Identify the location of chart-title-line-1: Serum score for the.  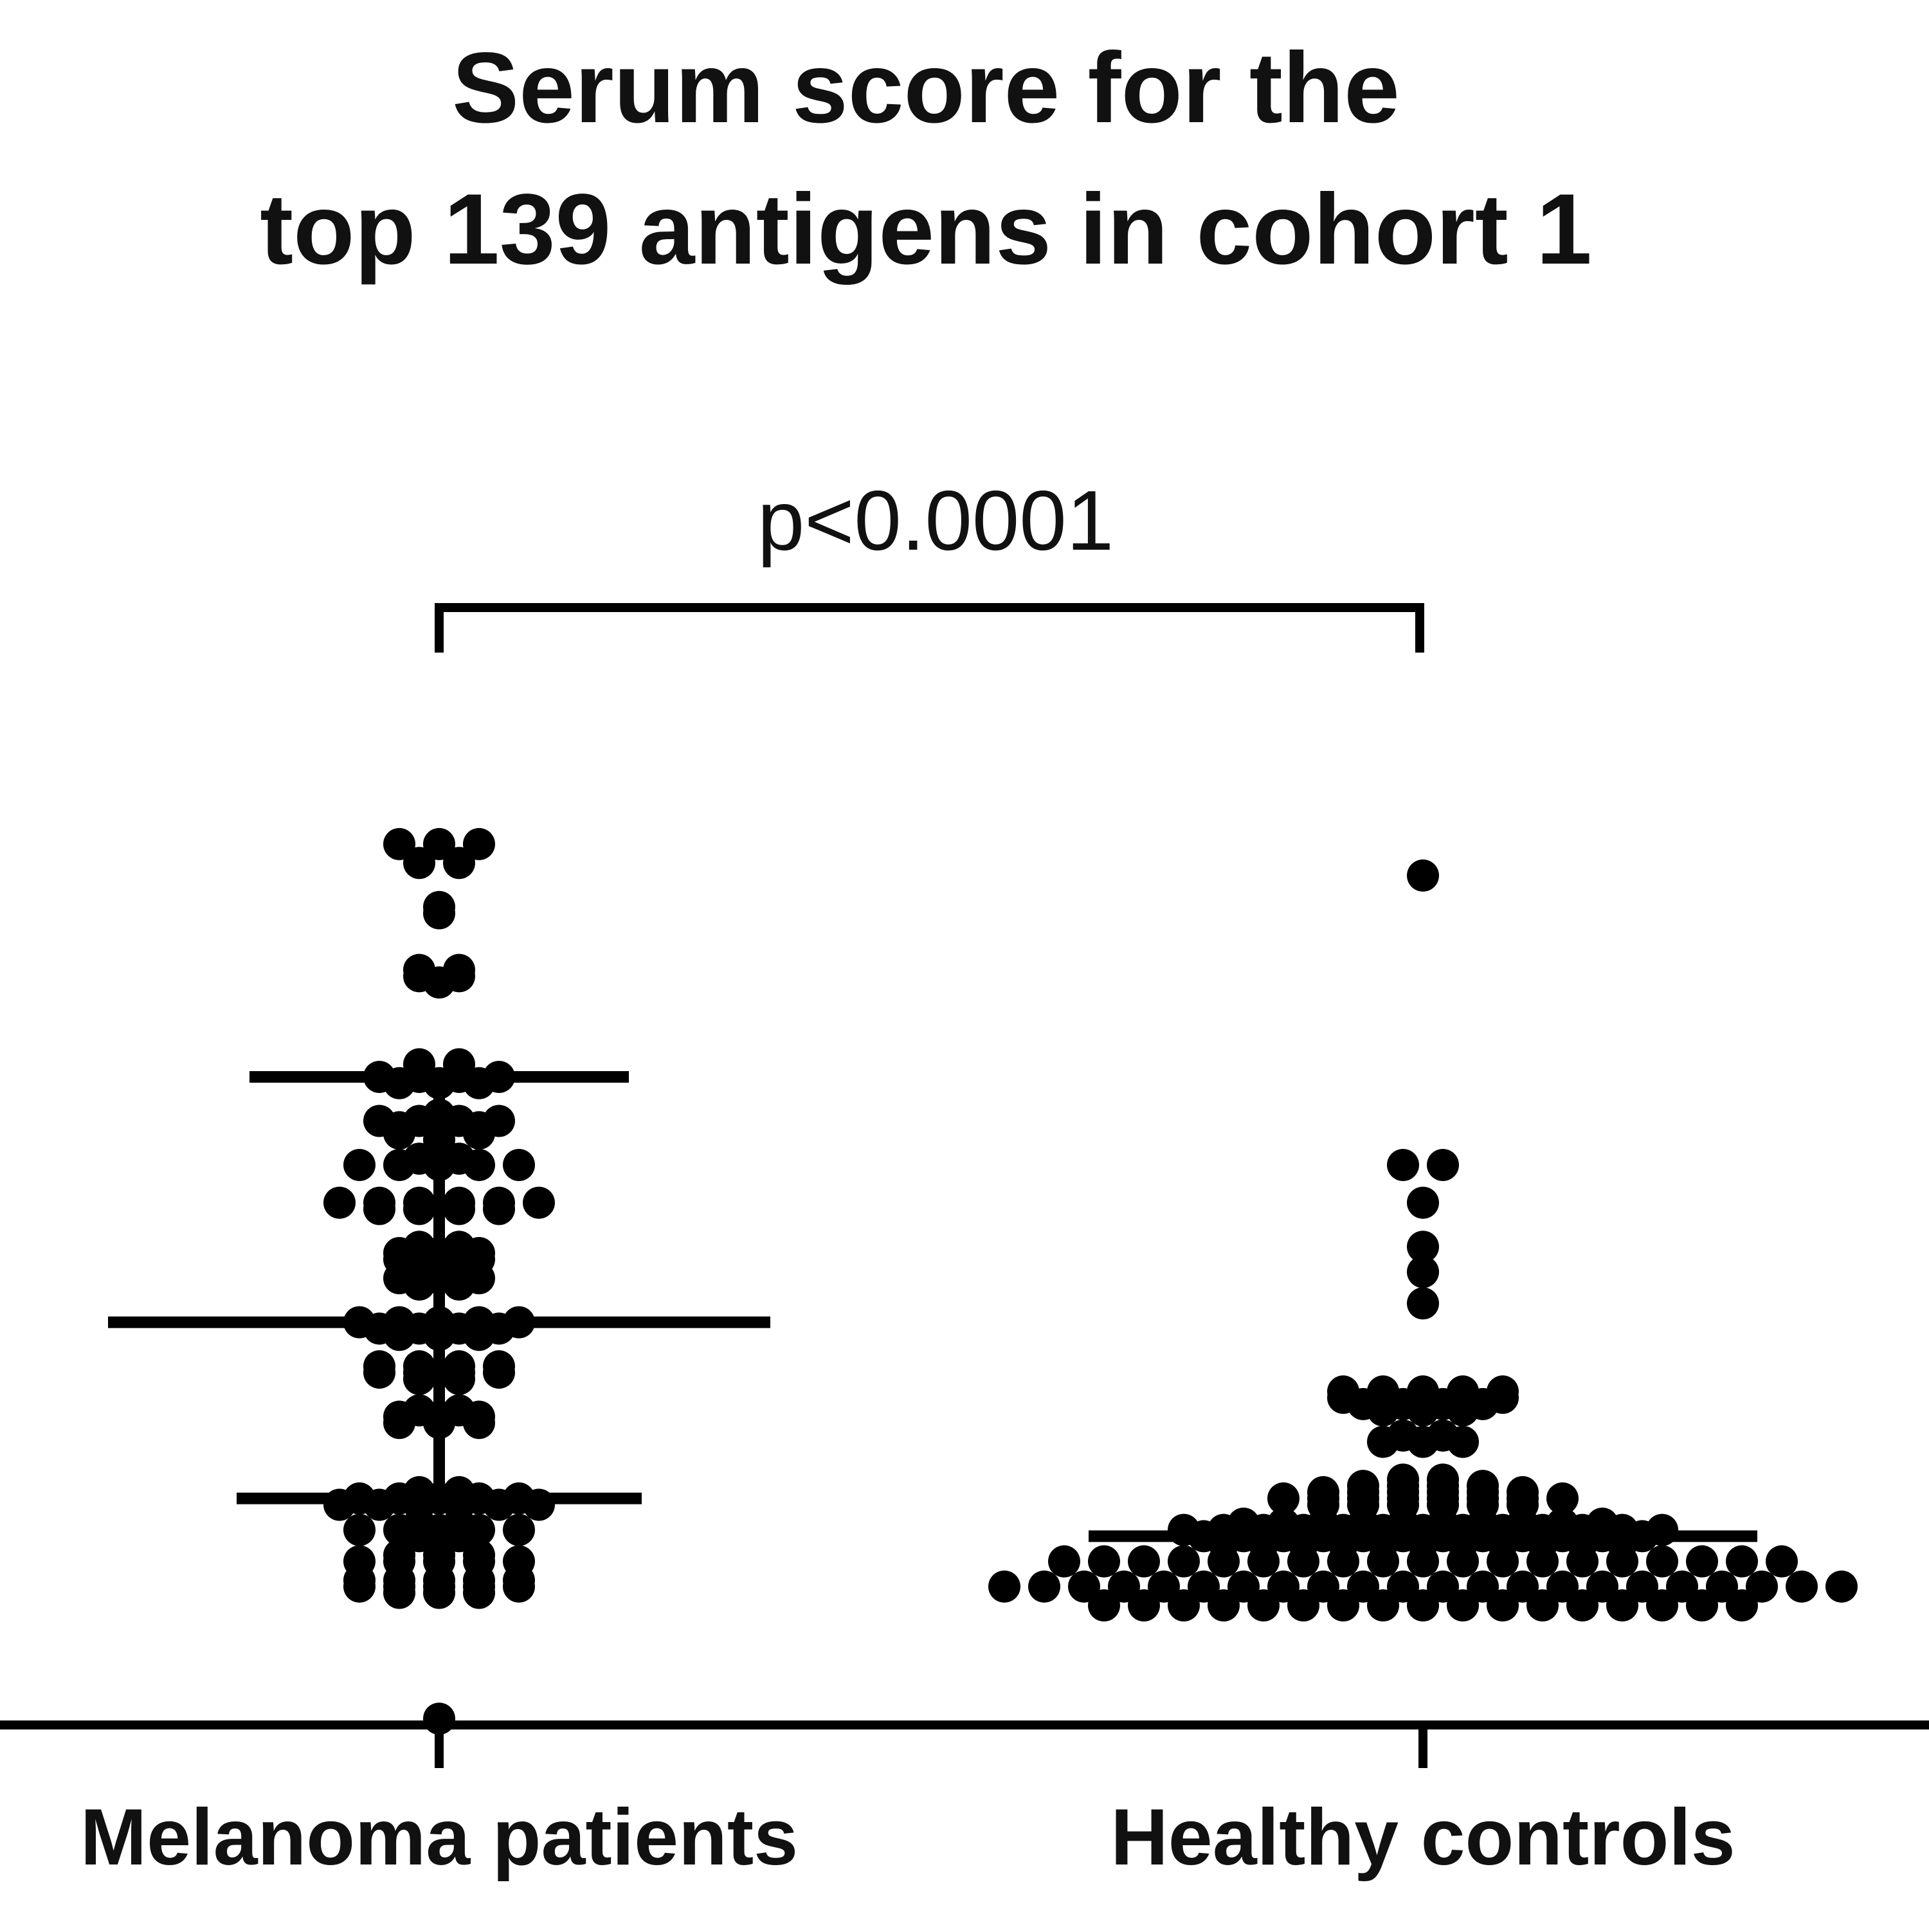
(926, 88).